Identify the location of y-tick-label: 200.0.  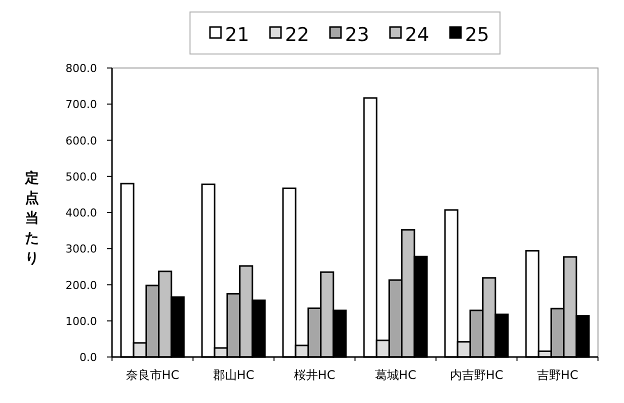
(81, 285).